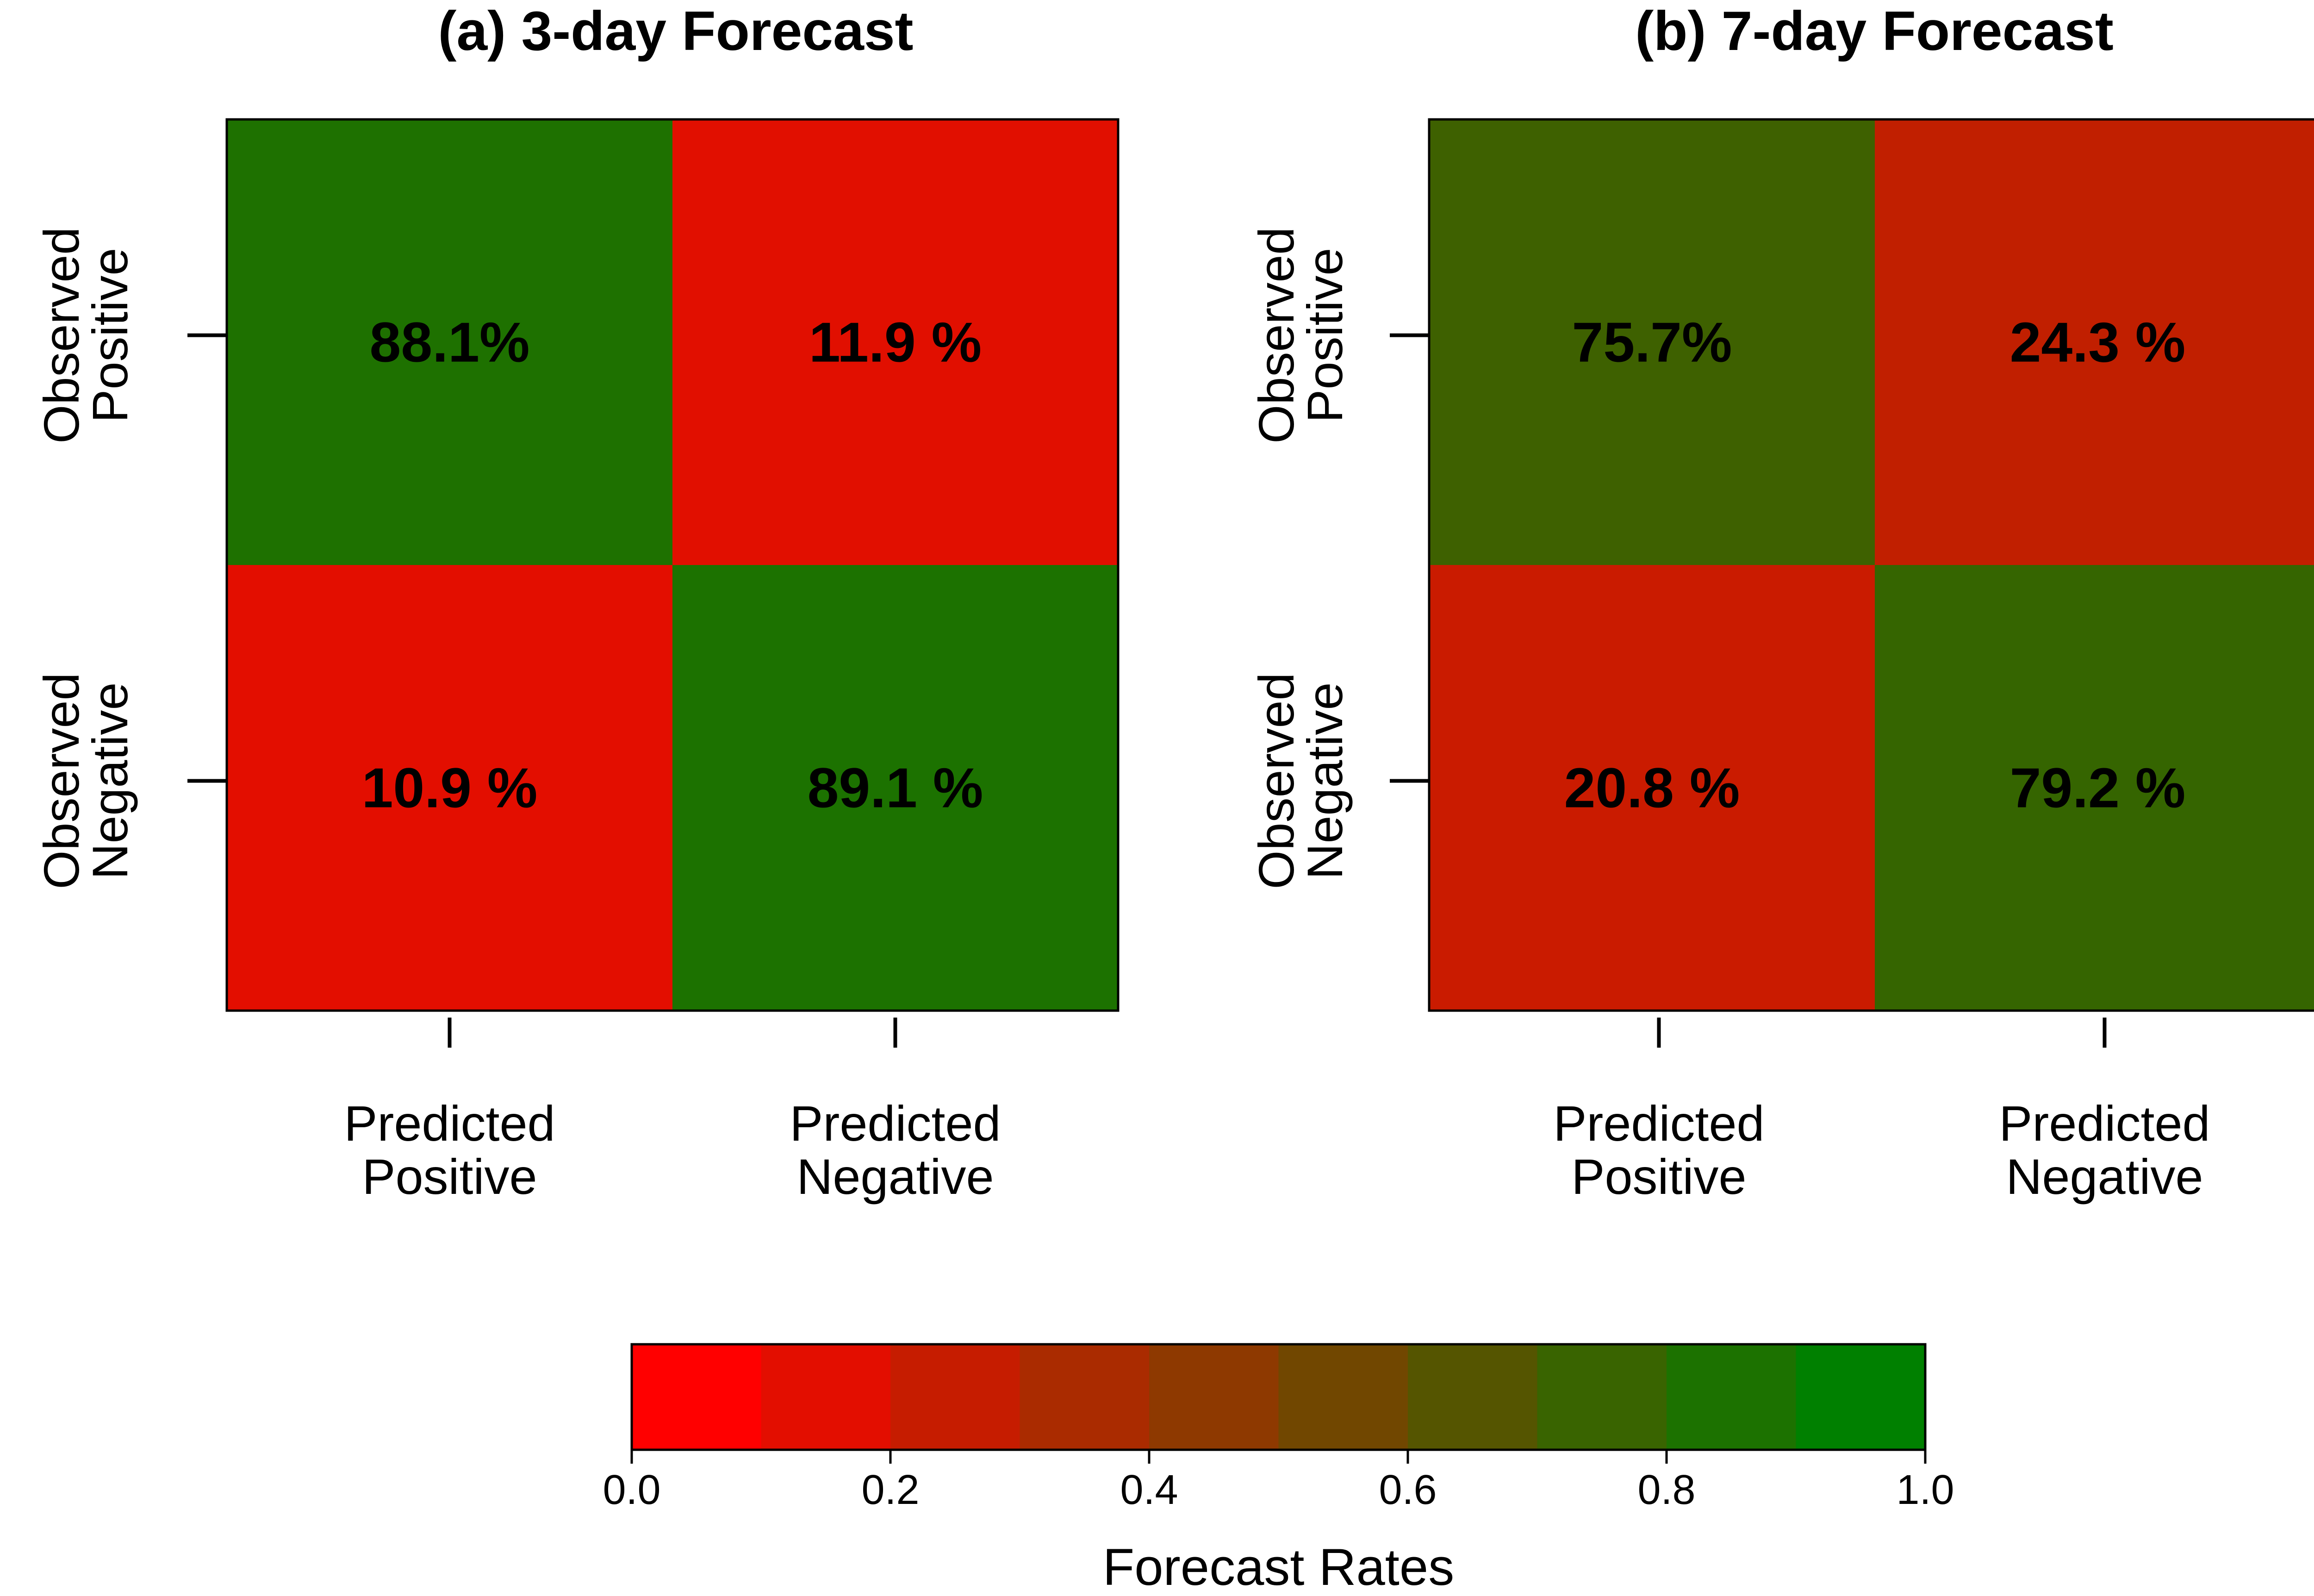 The height and width of the screenshot is (1596, 2314). What do you see at coordinates (890, 1490) in the screenshot?
I see `colorbar-tick-label: 0.2` at bounding box center [890, 1490].